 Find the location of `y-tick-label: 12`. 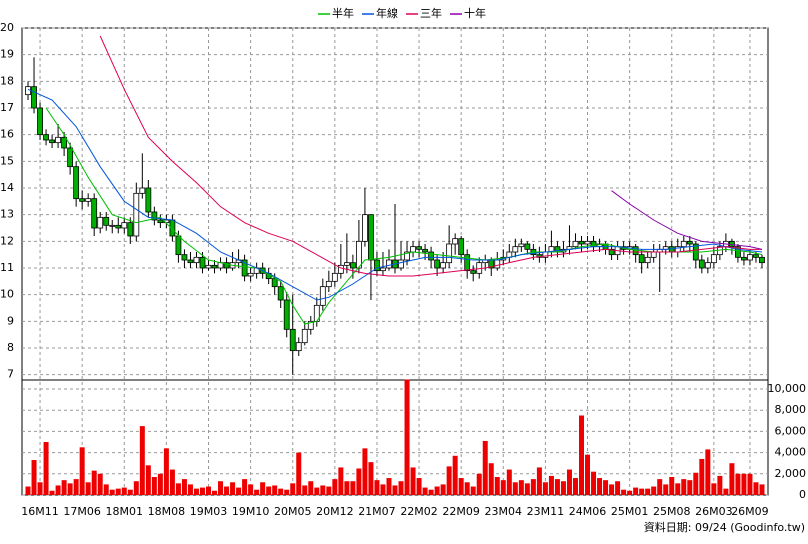

y-tick-label: 12 is located at coordinates (7, 240).